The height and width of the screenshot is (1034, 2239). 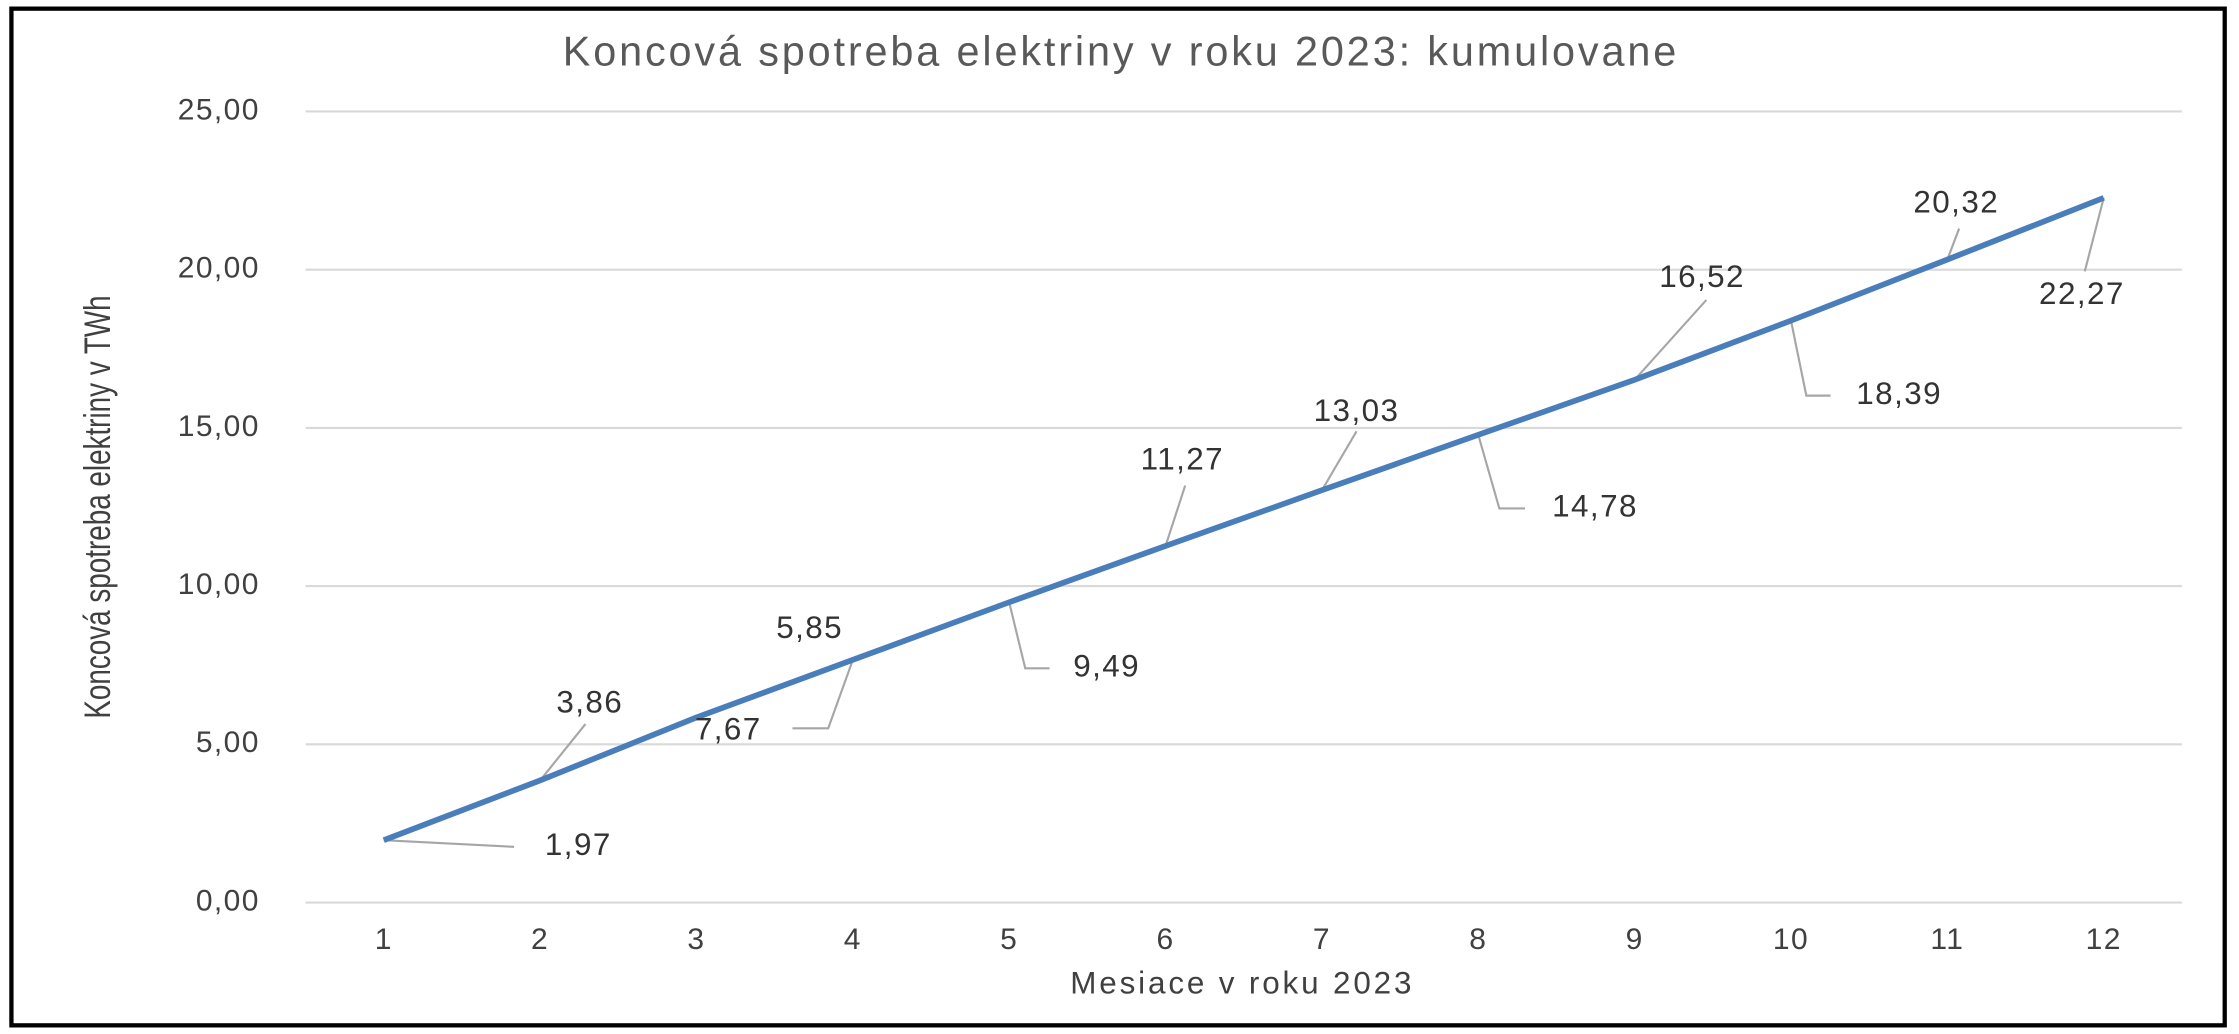 What do you see at coordinates (1242, 983) in the screenshot?
I see `x-axis-label: Mesiace v roku 2023` at bounding box center [1242, 983].